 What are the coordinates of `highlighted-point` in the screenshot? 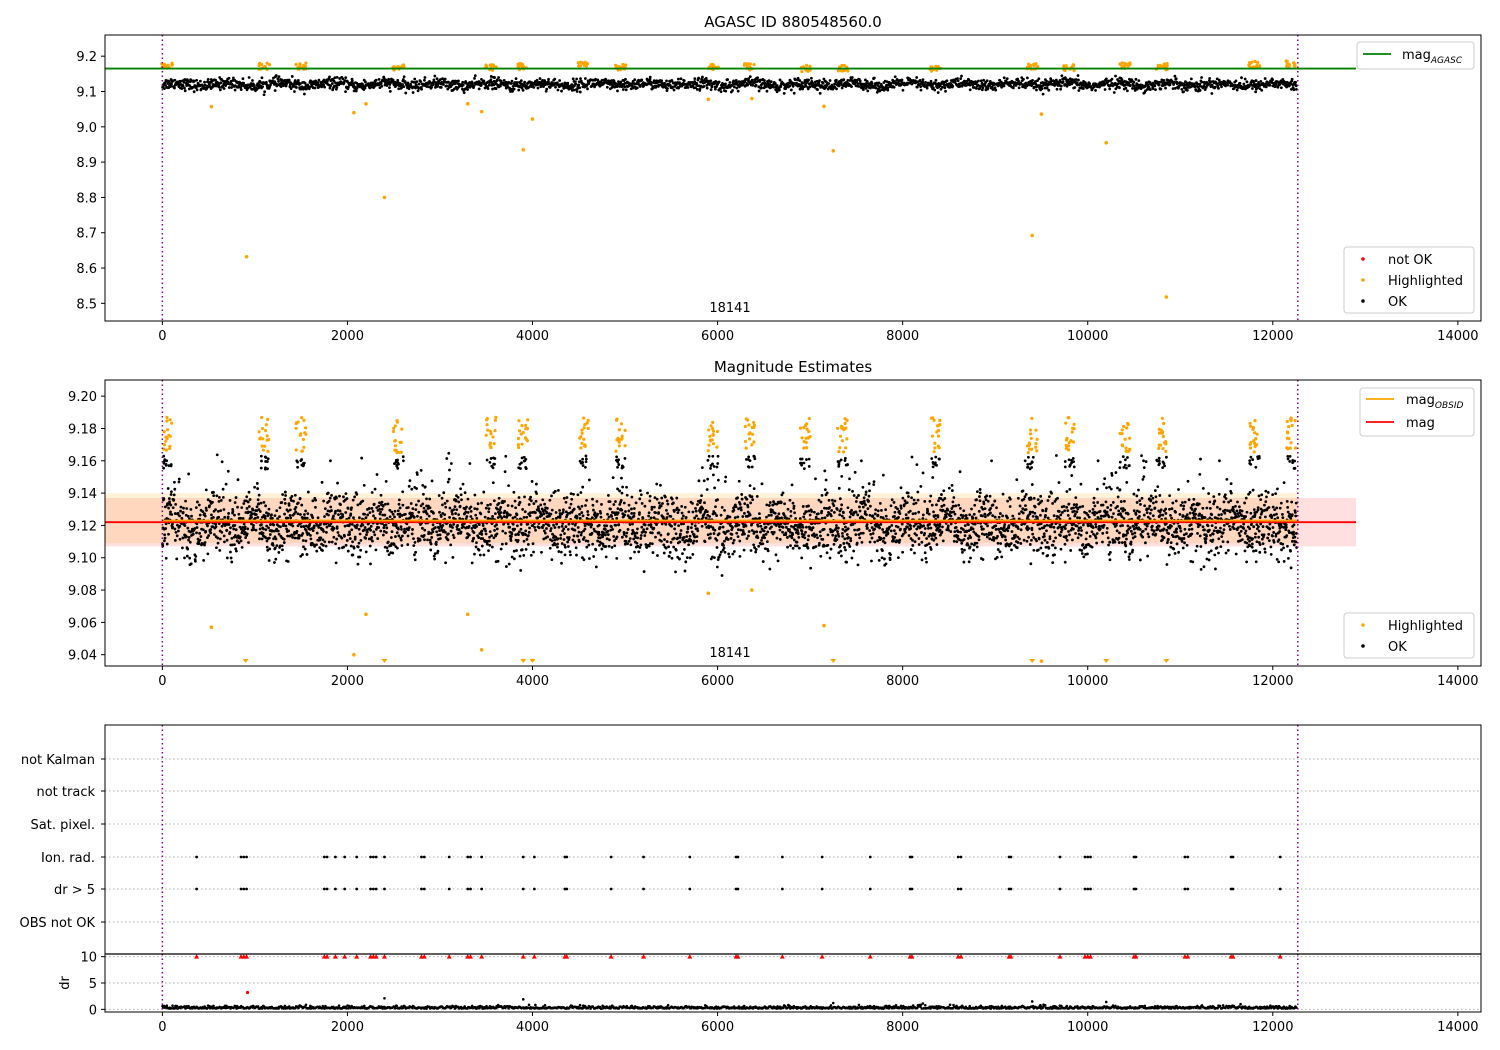 It's located at (1130, 63).